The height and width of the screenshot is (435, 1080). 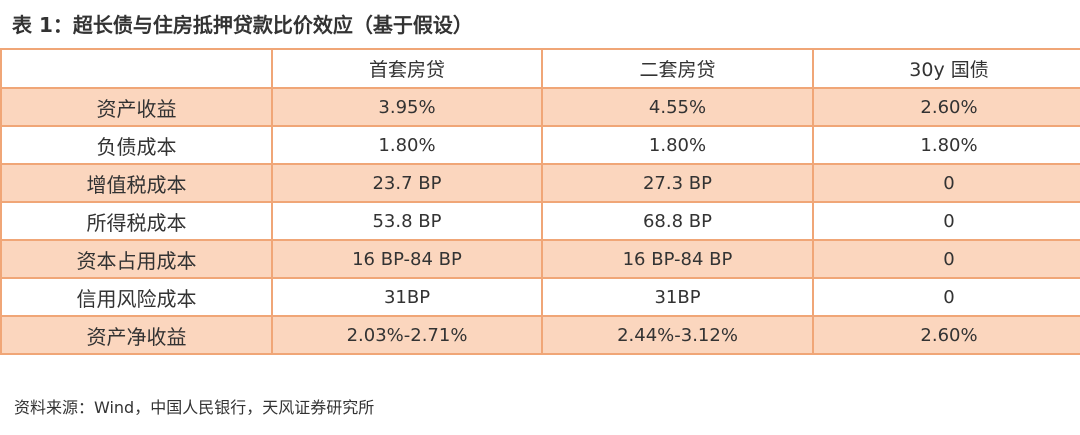 What do you see at coordinates (407, 68) in the screenshot?
I see `header-cell-first-mortgage: 首套房贷` at bounding box center [407, 68].